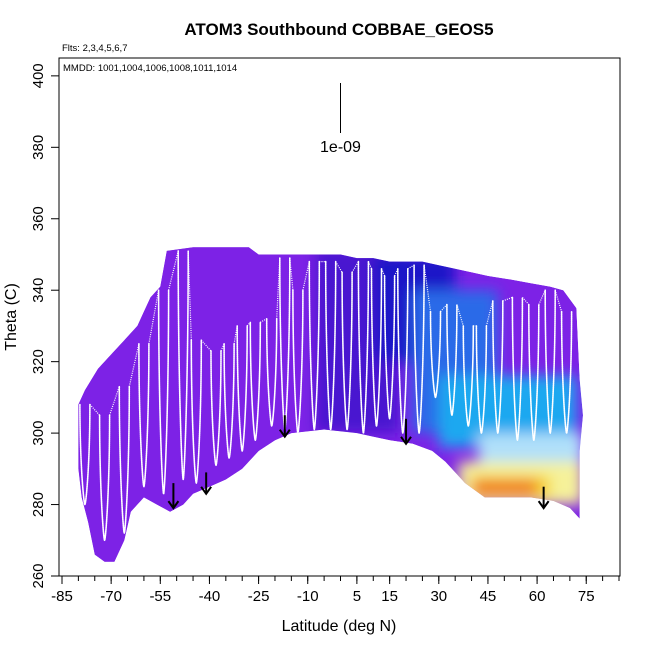 The image size is (650, 650). I want to click on x-tick-label: -40, so click(210, 596).